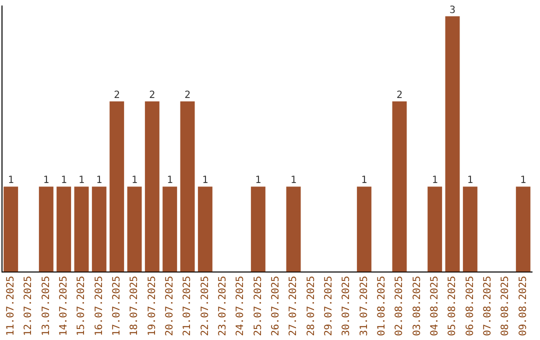 The height and width of the screenshot is (340, 540). What do you see at coordinates (523, 306) in the screenshot?
I see `x-tick-label: 09.08.2025` at bounding box center [523, 306].